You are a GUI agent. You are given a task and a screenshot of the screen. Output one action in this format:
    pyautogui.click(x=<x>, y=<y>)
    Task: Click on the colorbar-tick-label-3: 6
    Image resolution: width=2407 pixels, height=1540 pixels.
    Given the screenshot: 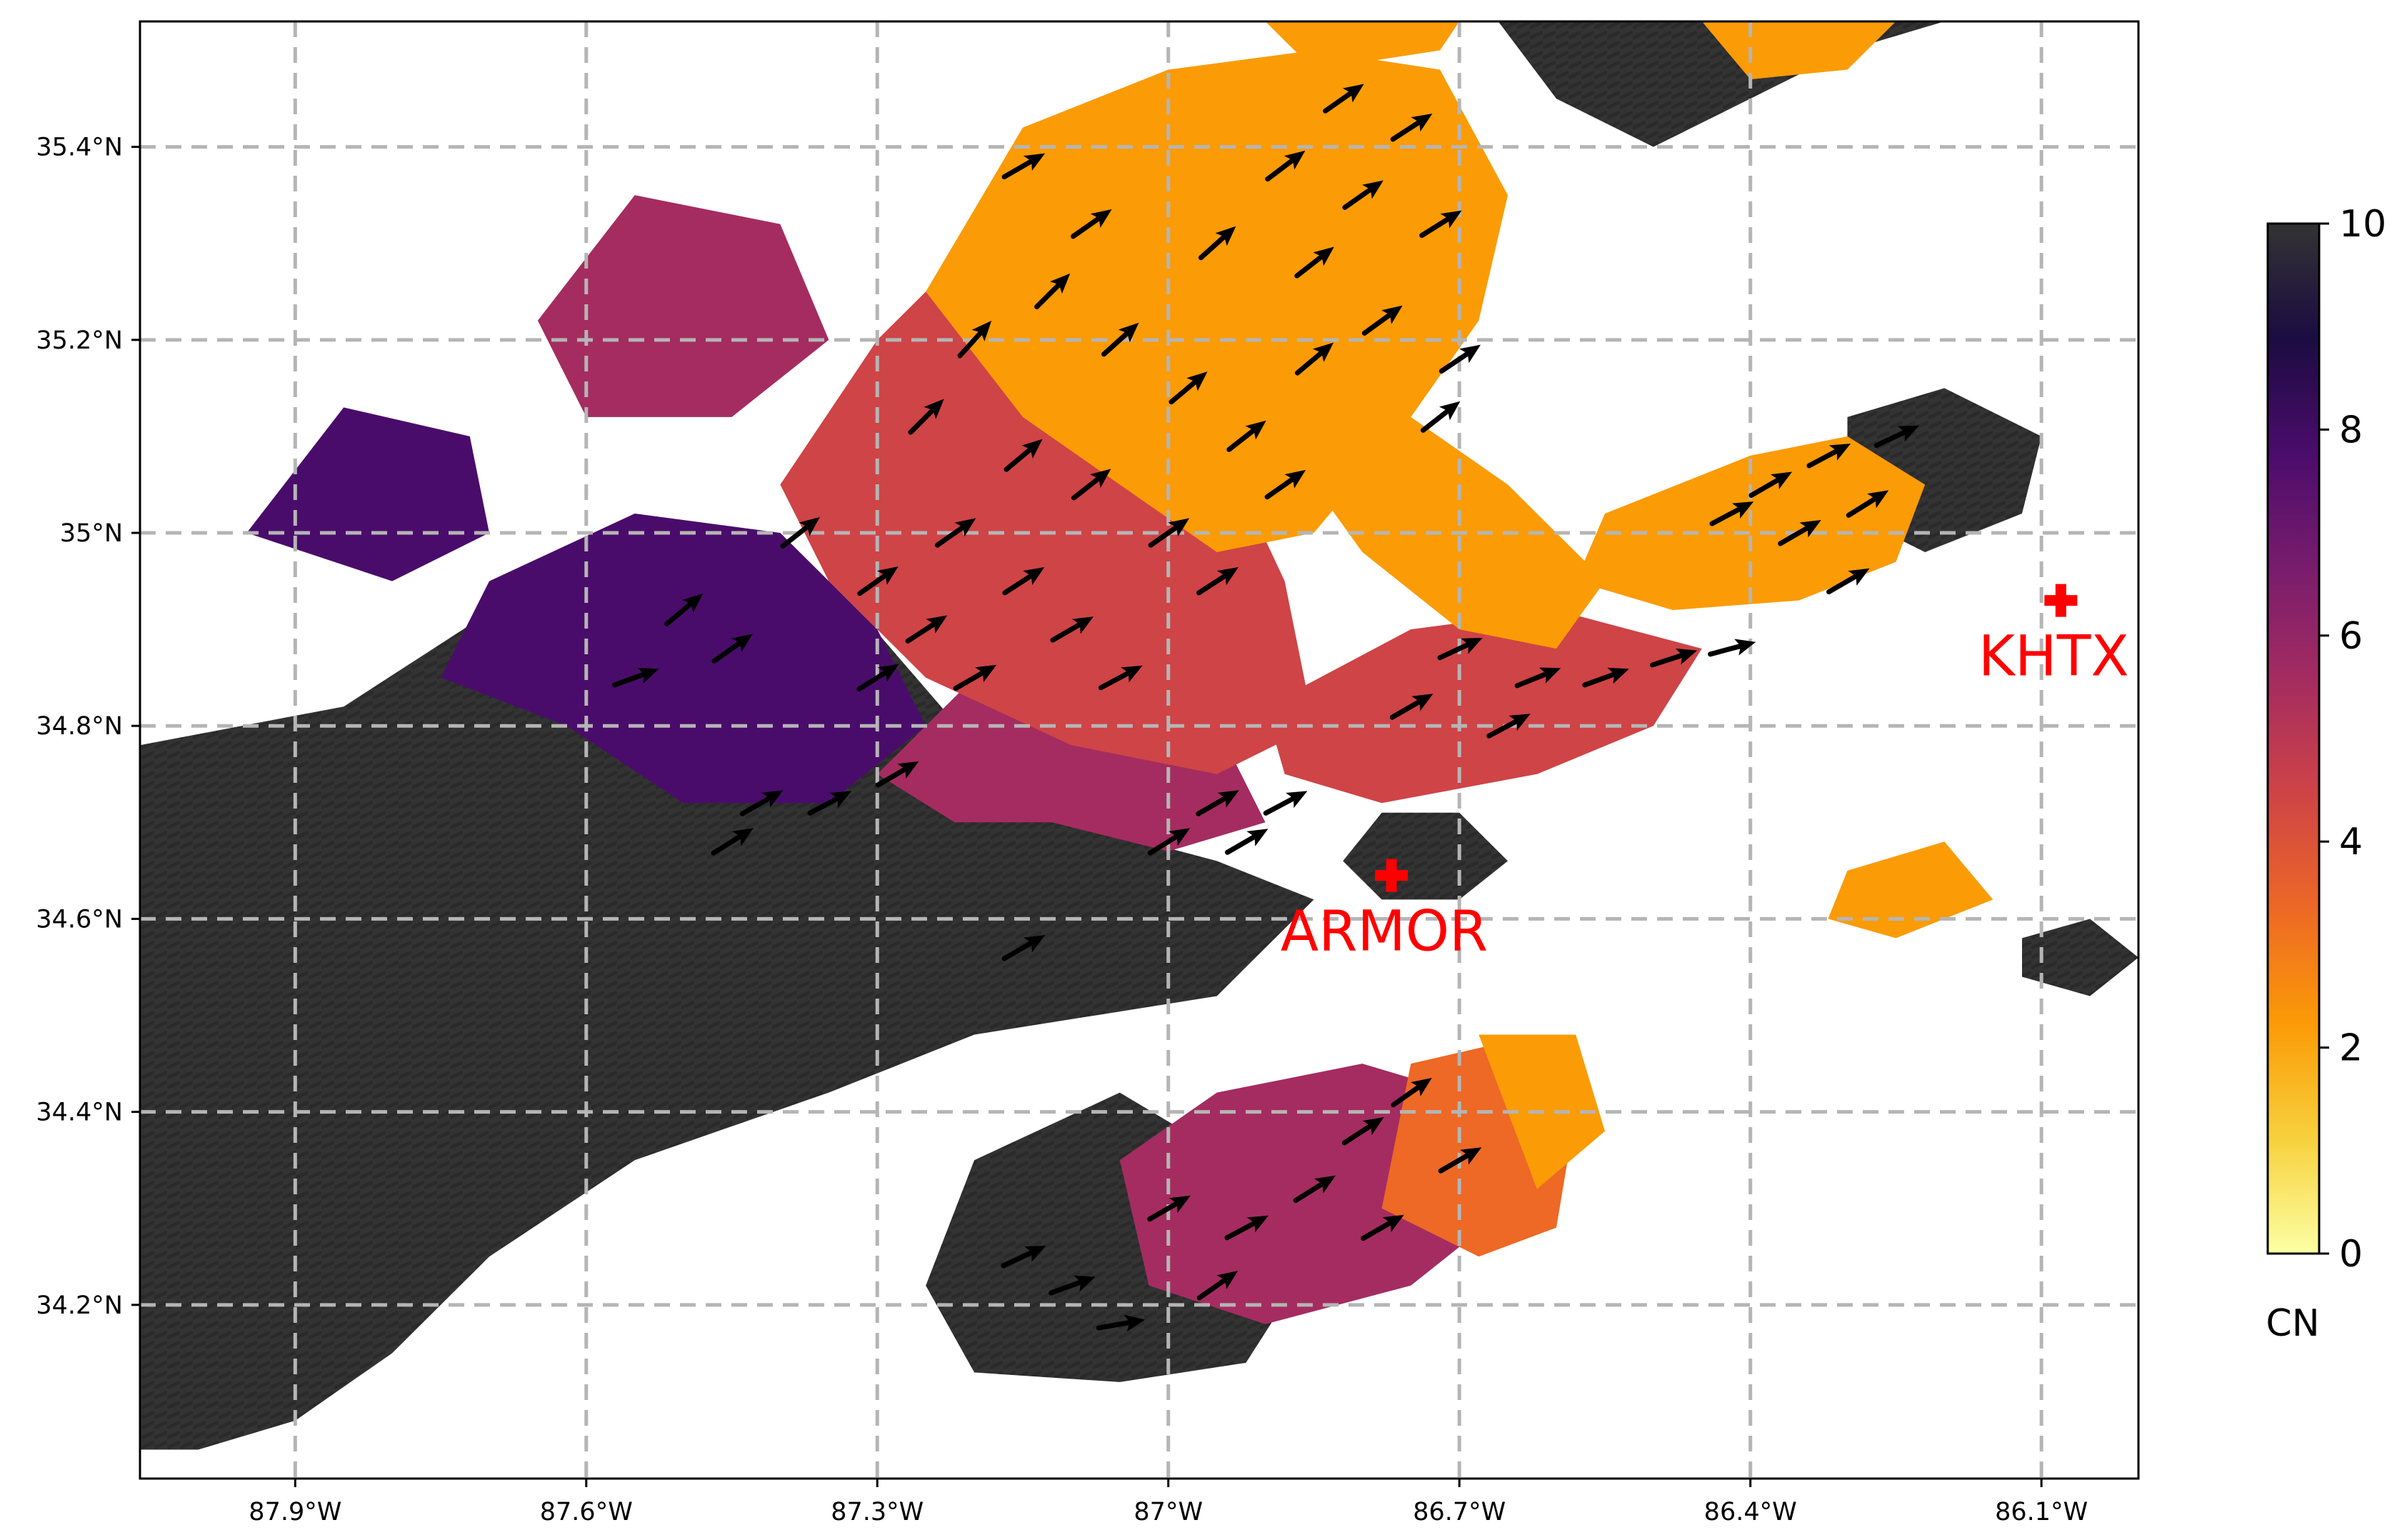 What is the action you would take?
    pyautogui.click(x=2351, y=636)
    